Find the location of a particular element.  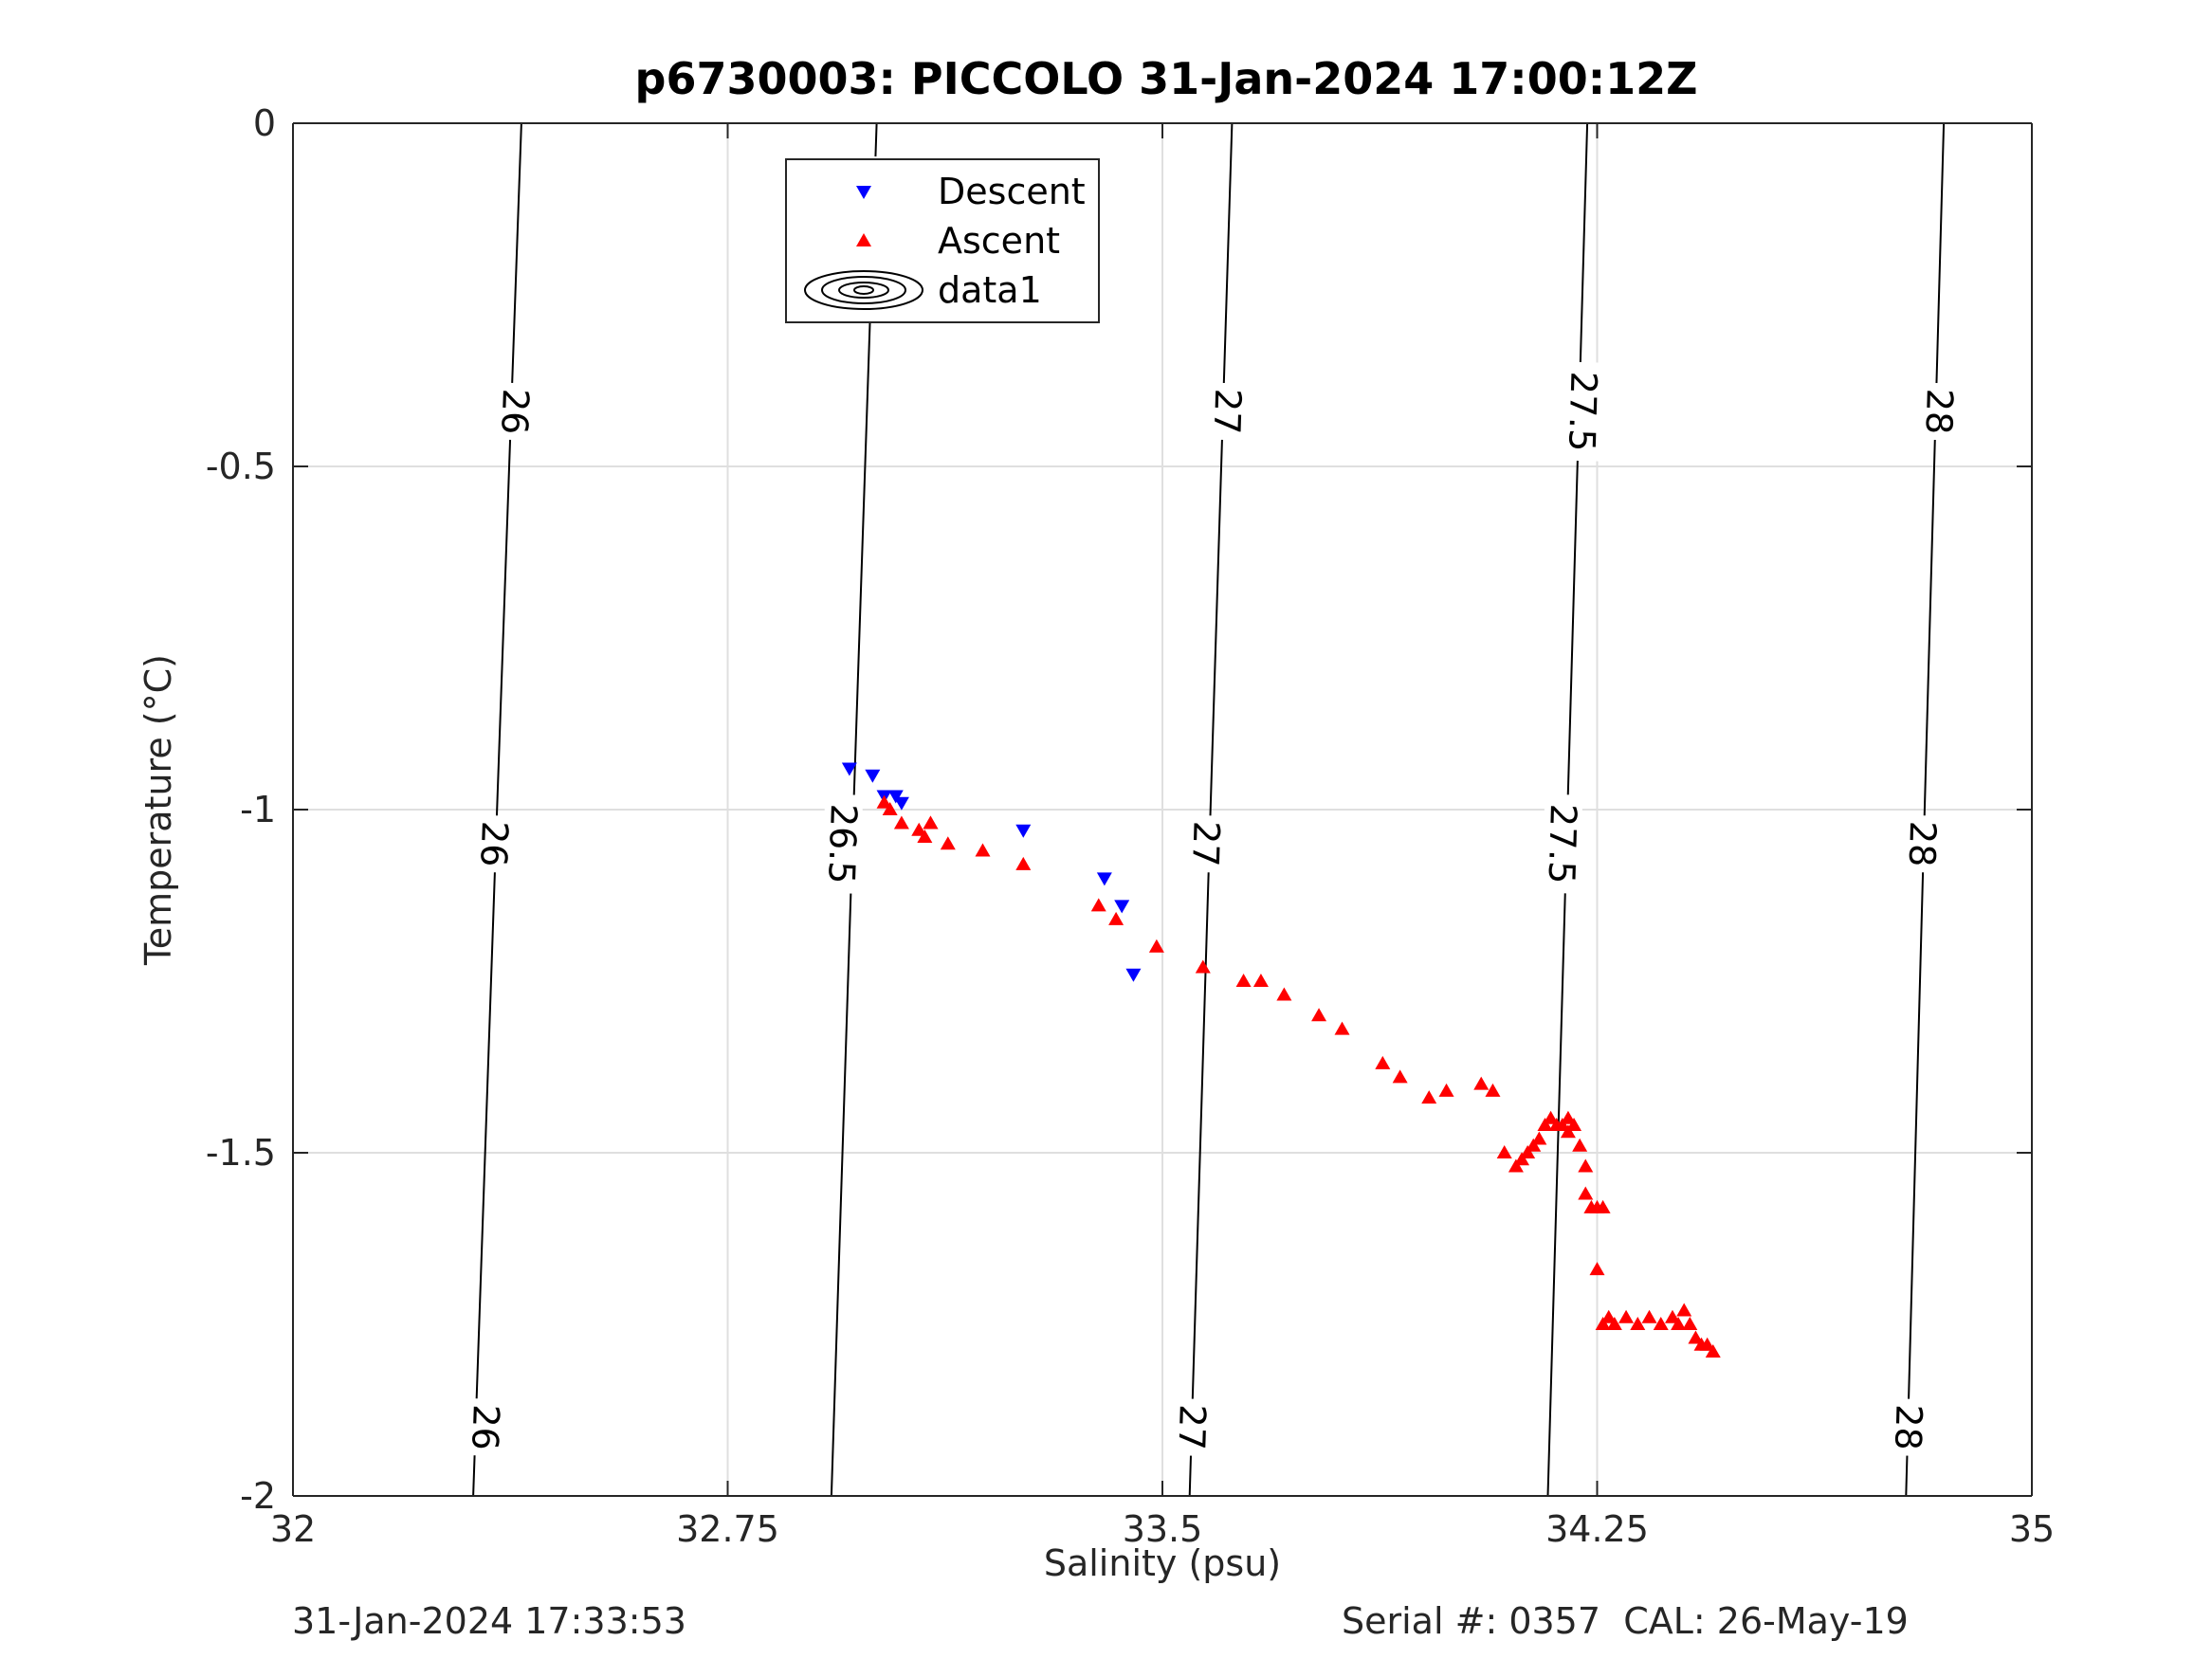

legend-label: Descent is located at coordinates (1012, 191).